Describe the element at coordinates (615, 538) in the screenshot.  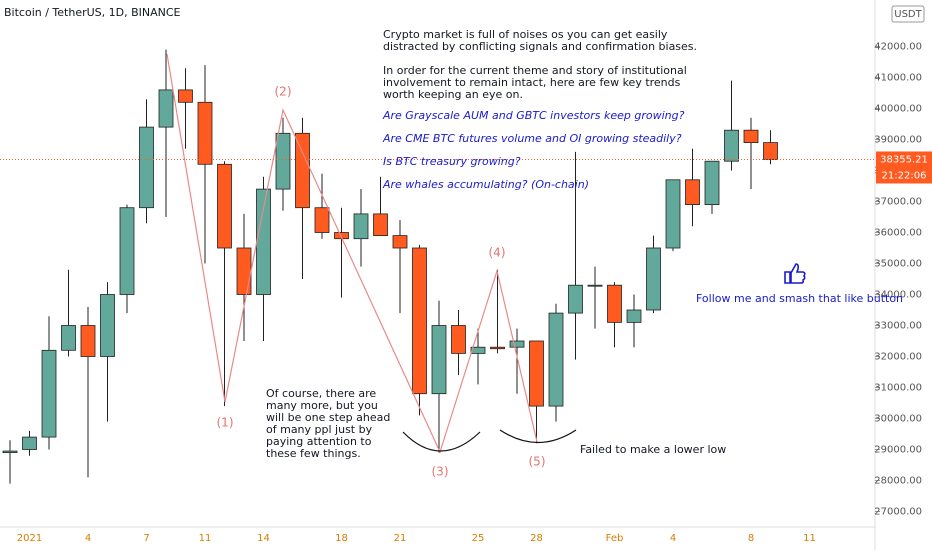
I see `x-tick-label: Feb` at that location.